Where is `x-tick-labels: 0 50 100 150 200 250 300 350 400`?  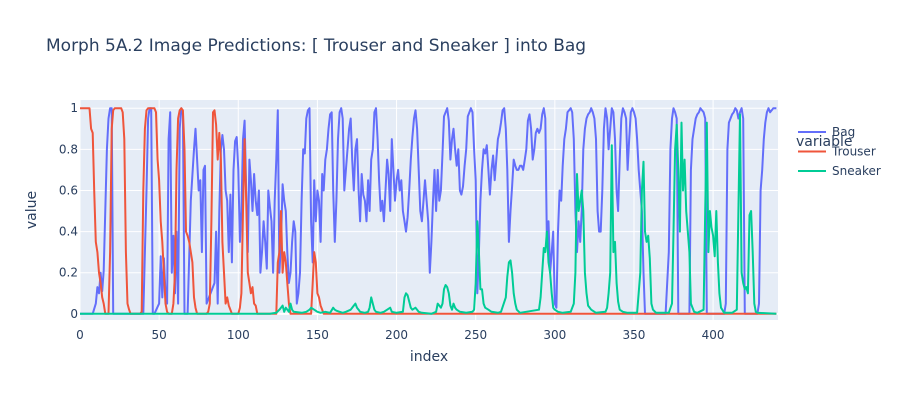 x-tick-labels: 0 50 100 150 200 250 300 350 400 is located at coordinates (400, 335).